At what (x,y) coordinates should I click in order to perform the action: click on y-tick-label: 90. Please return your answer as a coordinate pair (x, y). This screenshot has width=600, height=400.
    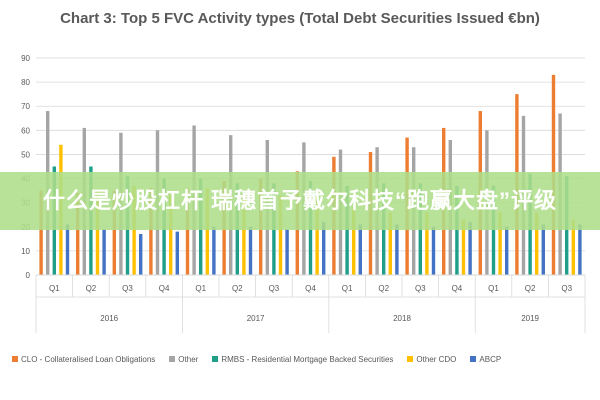
    Looking at the image, I should click on (25, 58).